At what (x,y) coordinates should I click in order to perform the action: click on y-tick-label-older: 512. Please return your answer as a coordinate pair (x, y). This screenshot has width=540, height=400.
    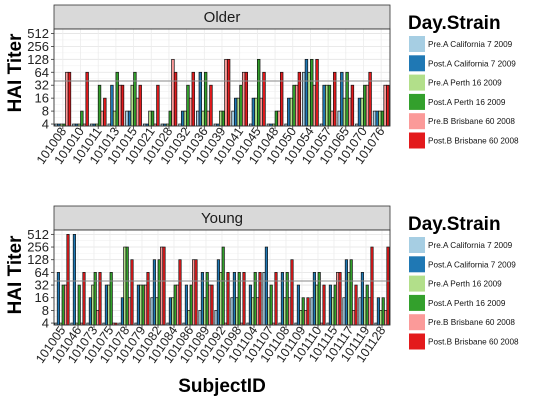
    Looking at the image, I should click on (38, 33).